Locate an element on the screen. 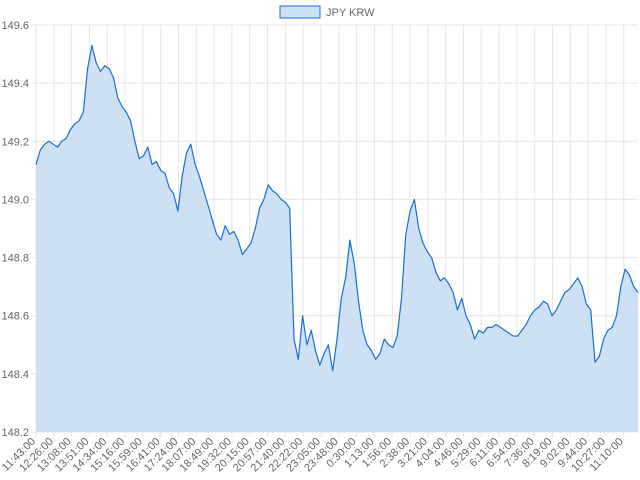  y-tick-label: 148.8 is located at coordinates (15, 259).